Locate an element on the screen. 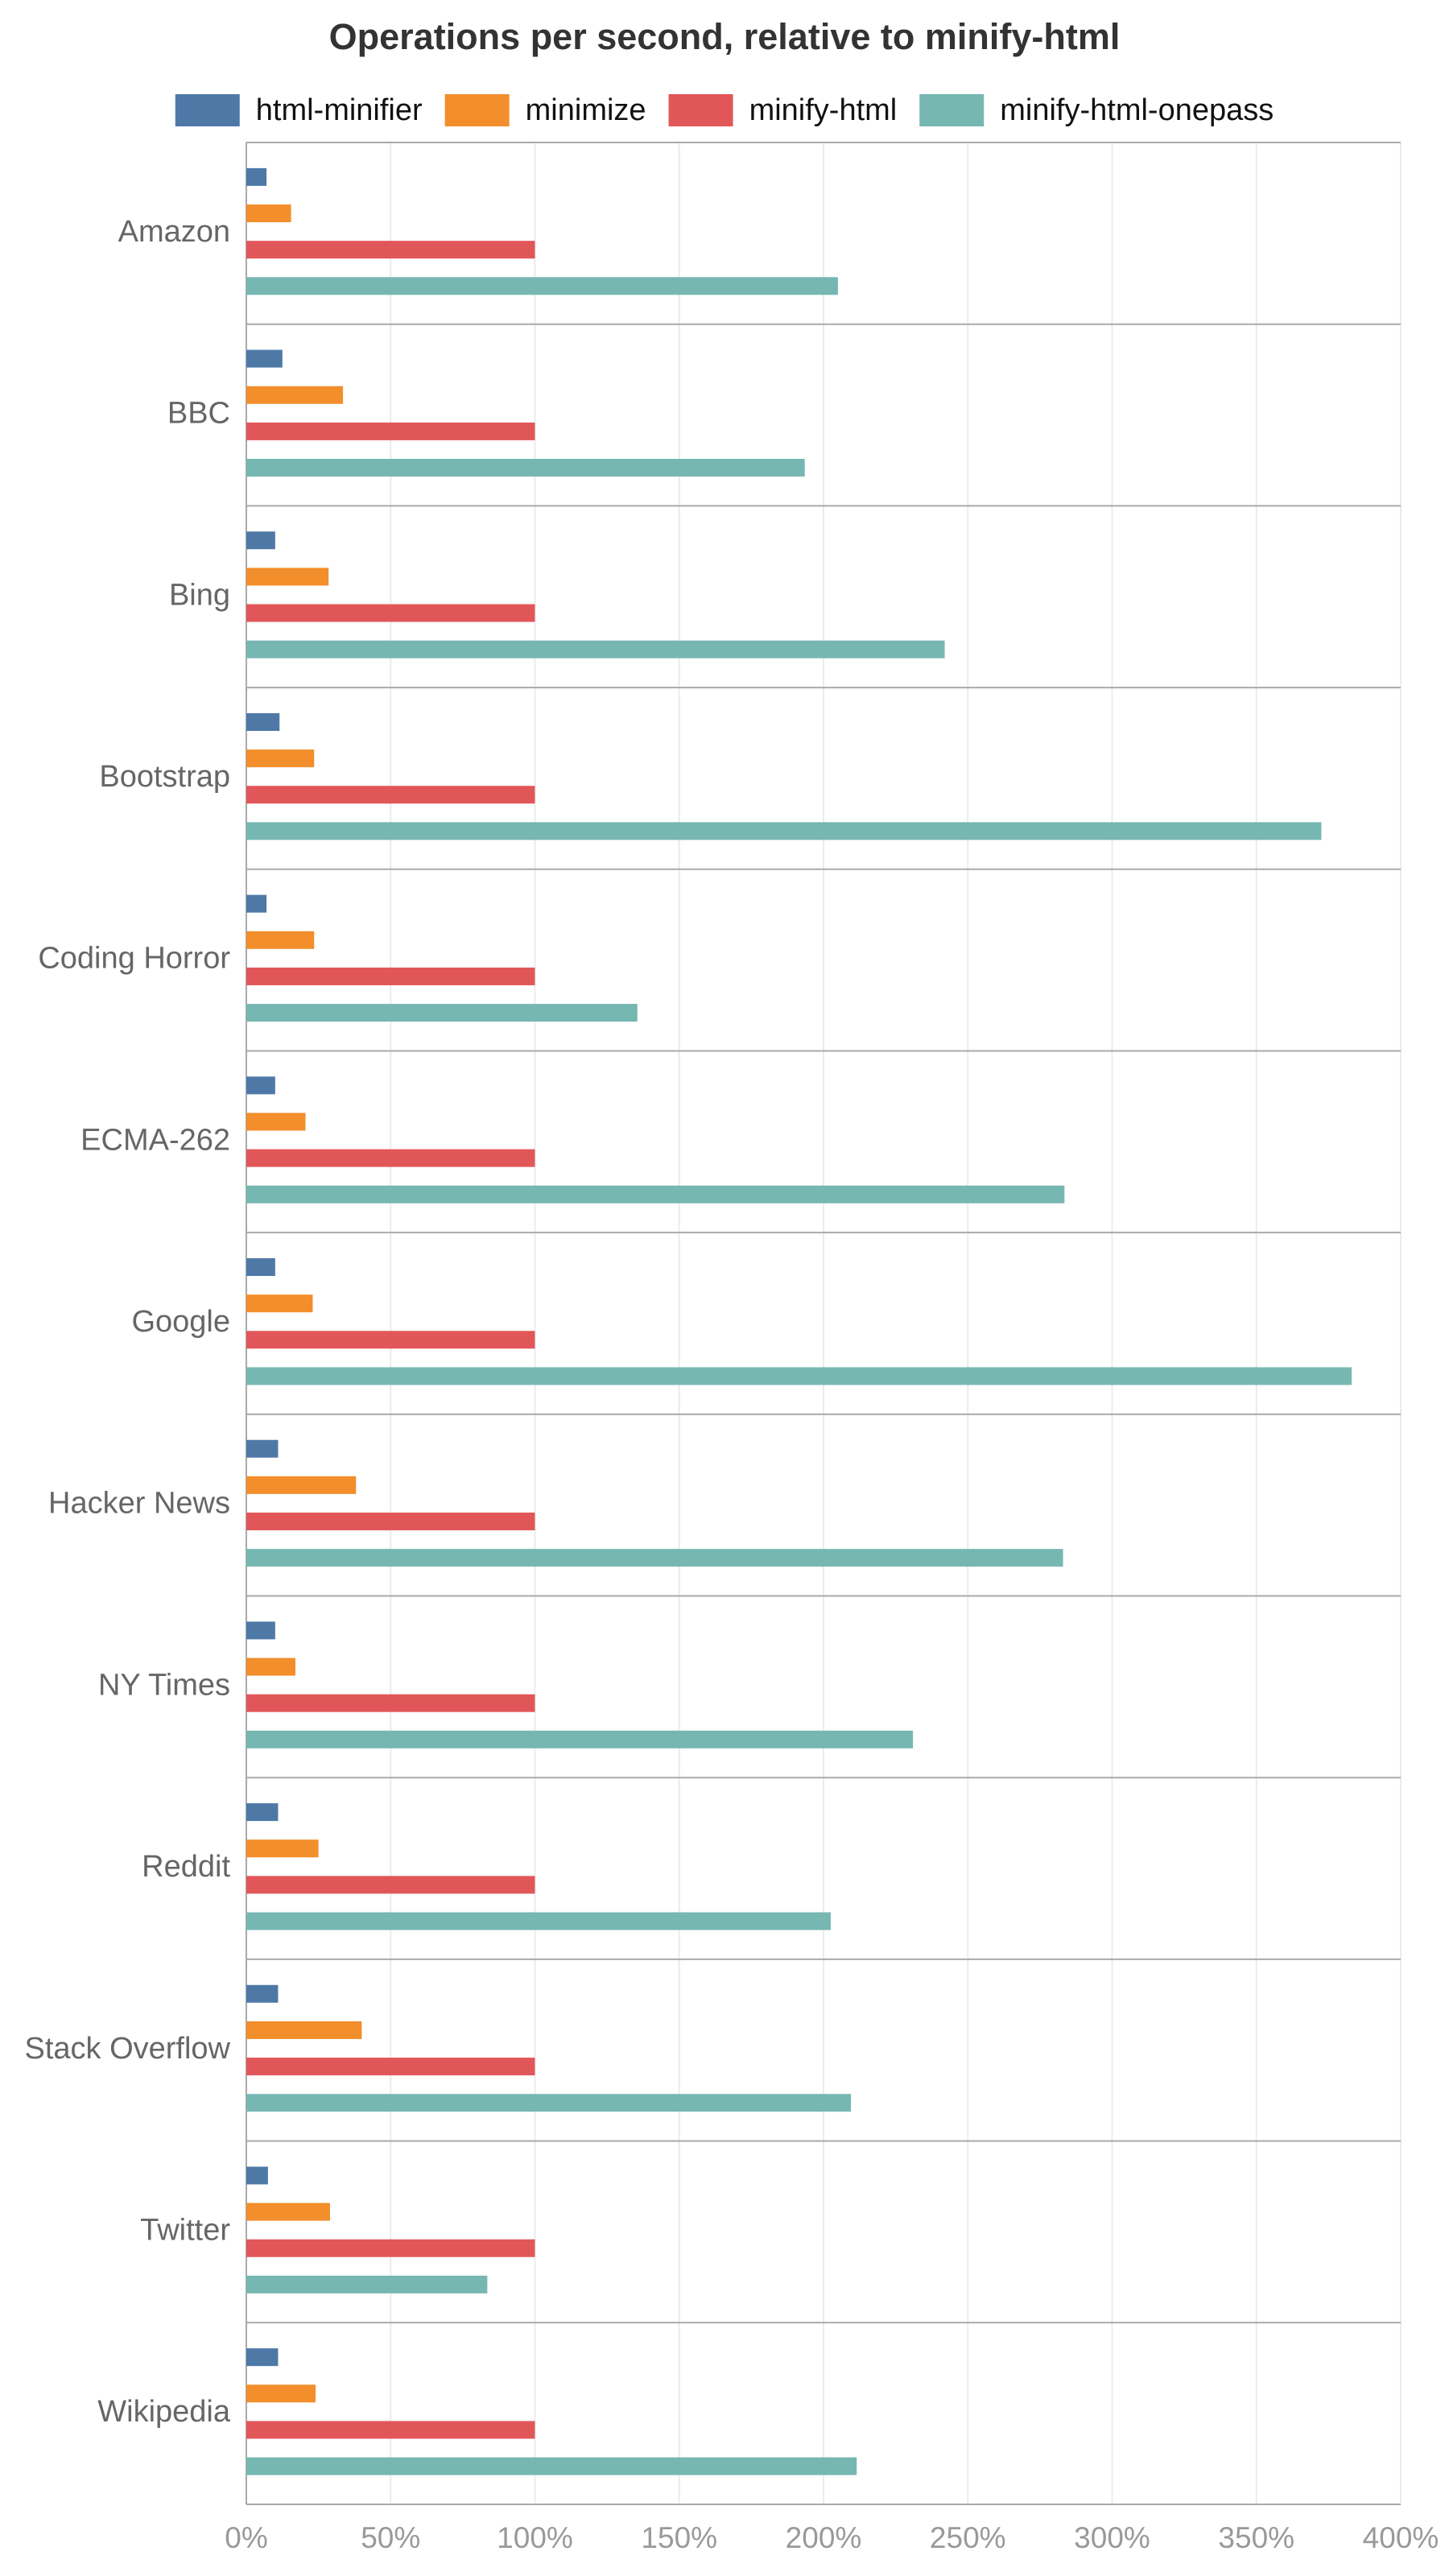 The width and height of the screenshot is (1449, 2576). y-tick-label: ECMA-262 is located at coordinates (155, 1140).